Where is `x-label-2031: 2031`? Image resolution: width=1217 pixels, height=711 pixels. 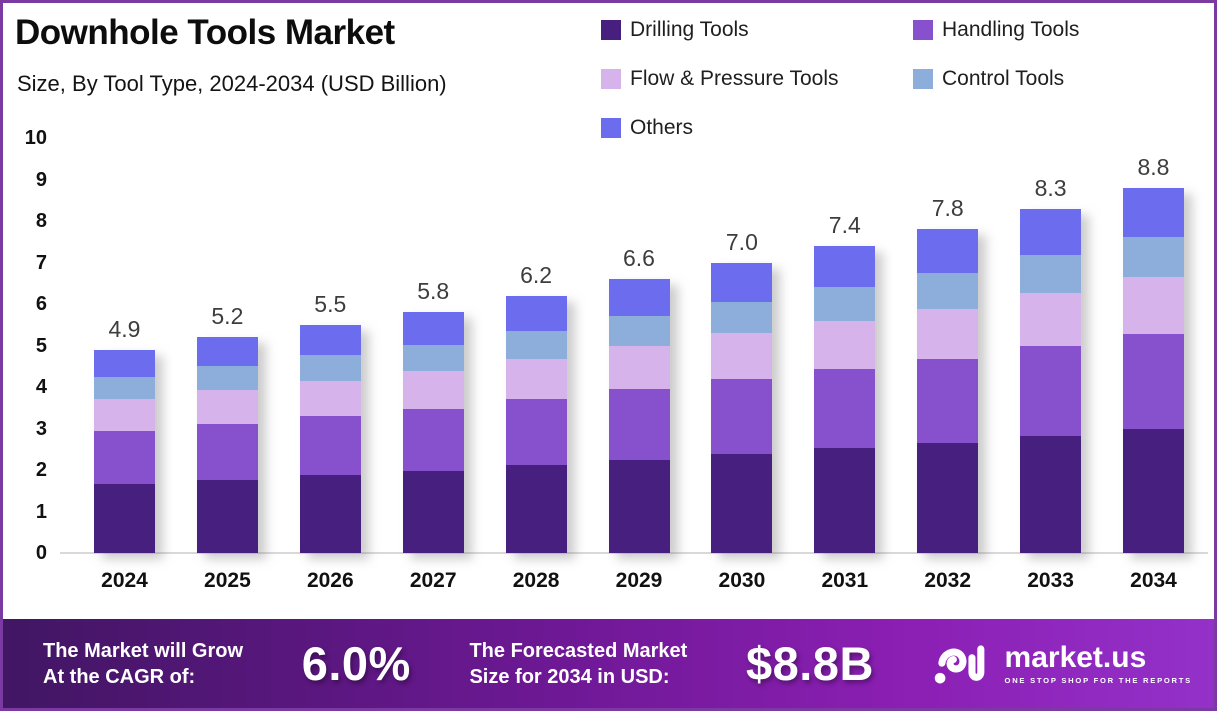 x-label-2031: 2031 is located at coordinates (845, 580).